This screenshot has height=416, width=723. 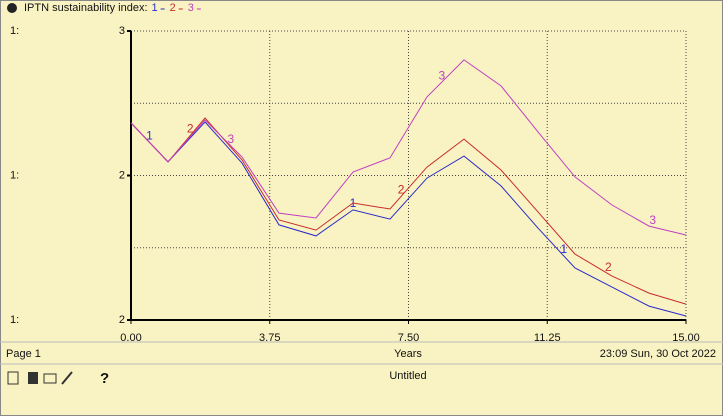 What do you see at coordinates (40, 378) in the screenshot?
I see `toolbar-icons` at bounding box center [40, 378].